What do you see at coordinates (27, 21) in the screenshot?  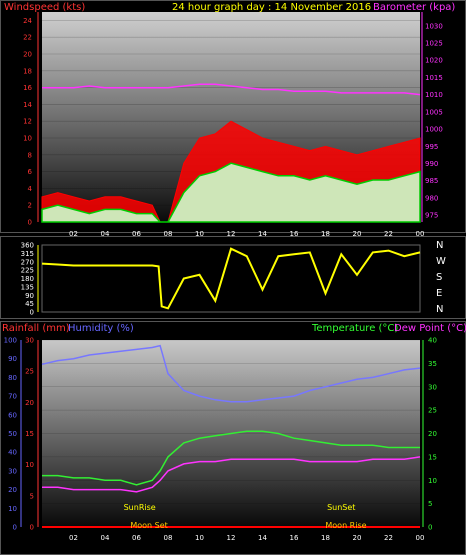 I see `wind-y-tick-label: 24` at bounding box center [27, 21].